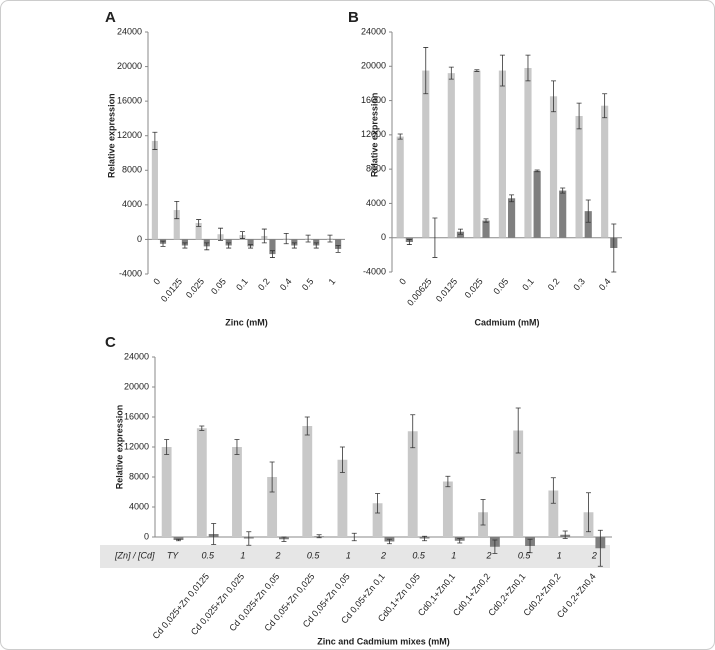 This screenshot has width=715, height=650. I want to click on ratio-label: [Zn] / [Cd], so click(134, 555).